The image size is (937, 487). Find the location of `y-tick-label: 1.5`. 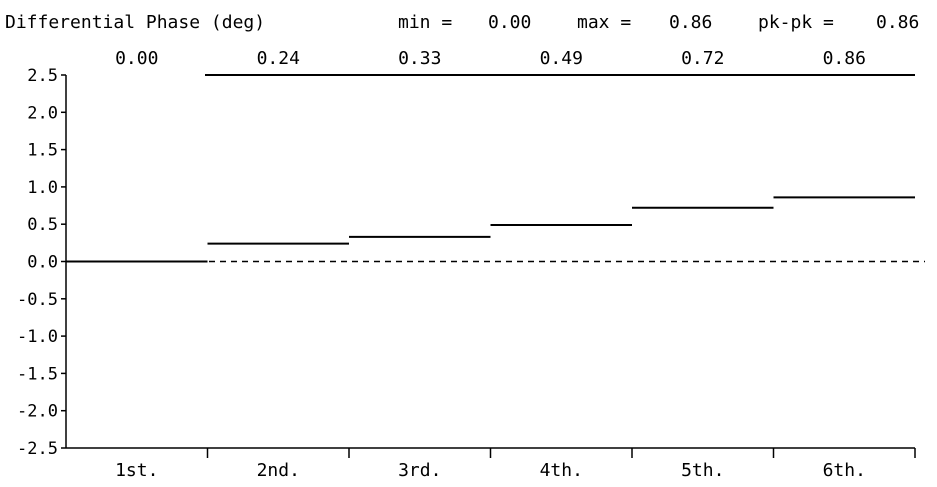

y-tick-label: 1.5 is located at coordinates (42, 151).